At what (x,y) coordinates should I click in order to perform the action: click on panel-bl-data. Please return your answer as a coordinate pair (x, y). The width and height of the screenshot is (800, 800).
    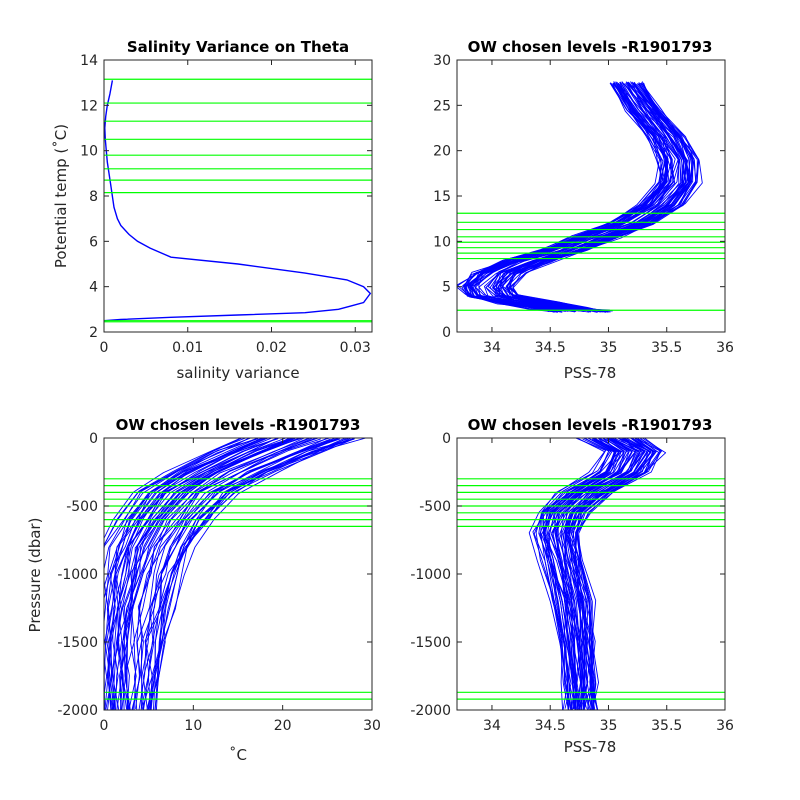
    Looking at the image, I should click on (238, 574).